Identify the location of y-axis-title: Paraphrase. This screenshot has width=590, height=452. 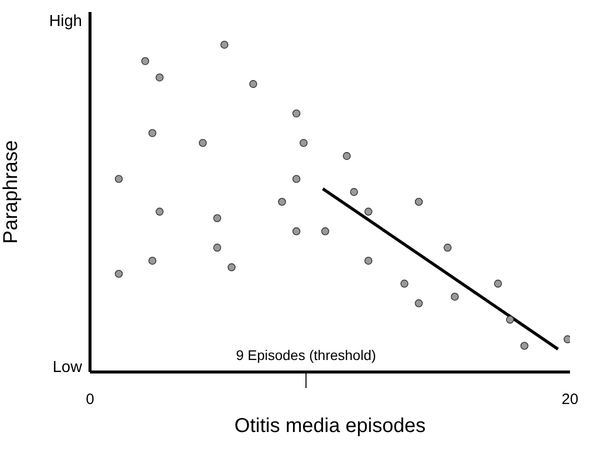
(11, 192).